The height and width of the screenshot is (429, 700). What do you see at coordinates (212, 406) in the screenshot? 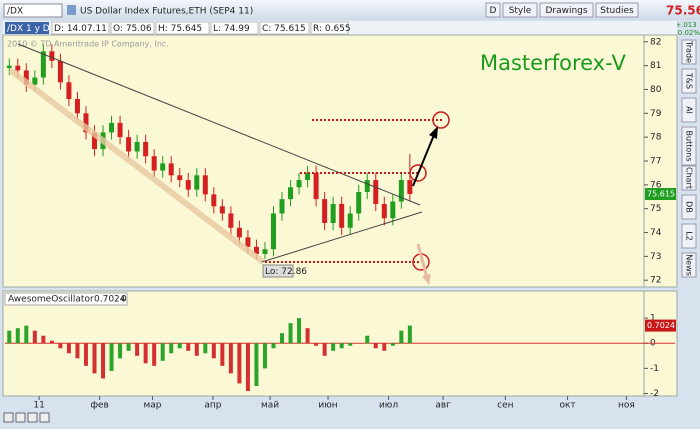
I see `x-tick-label: апр` at bounding box center [212, 406].